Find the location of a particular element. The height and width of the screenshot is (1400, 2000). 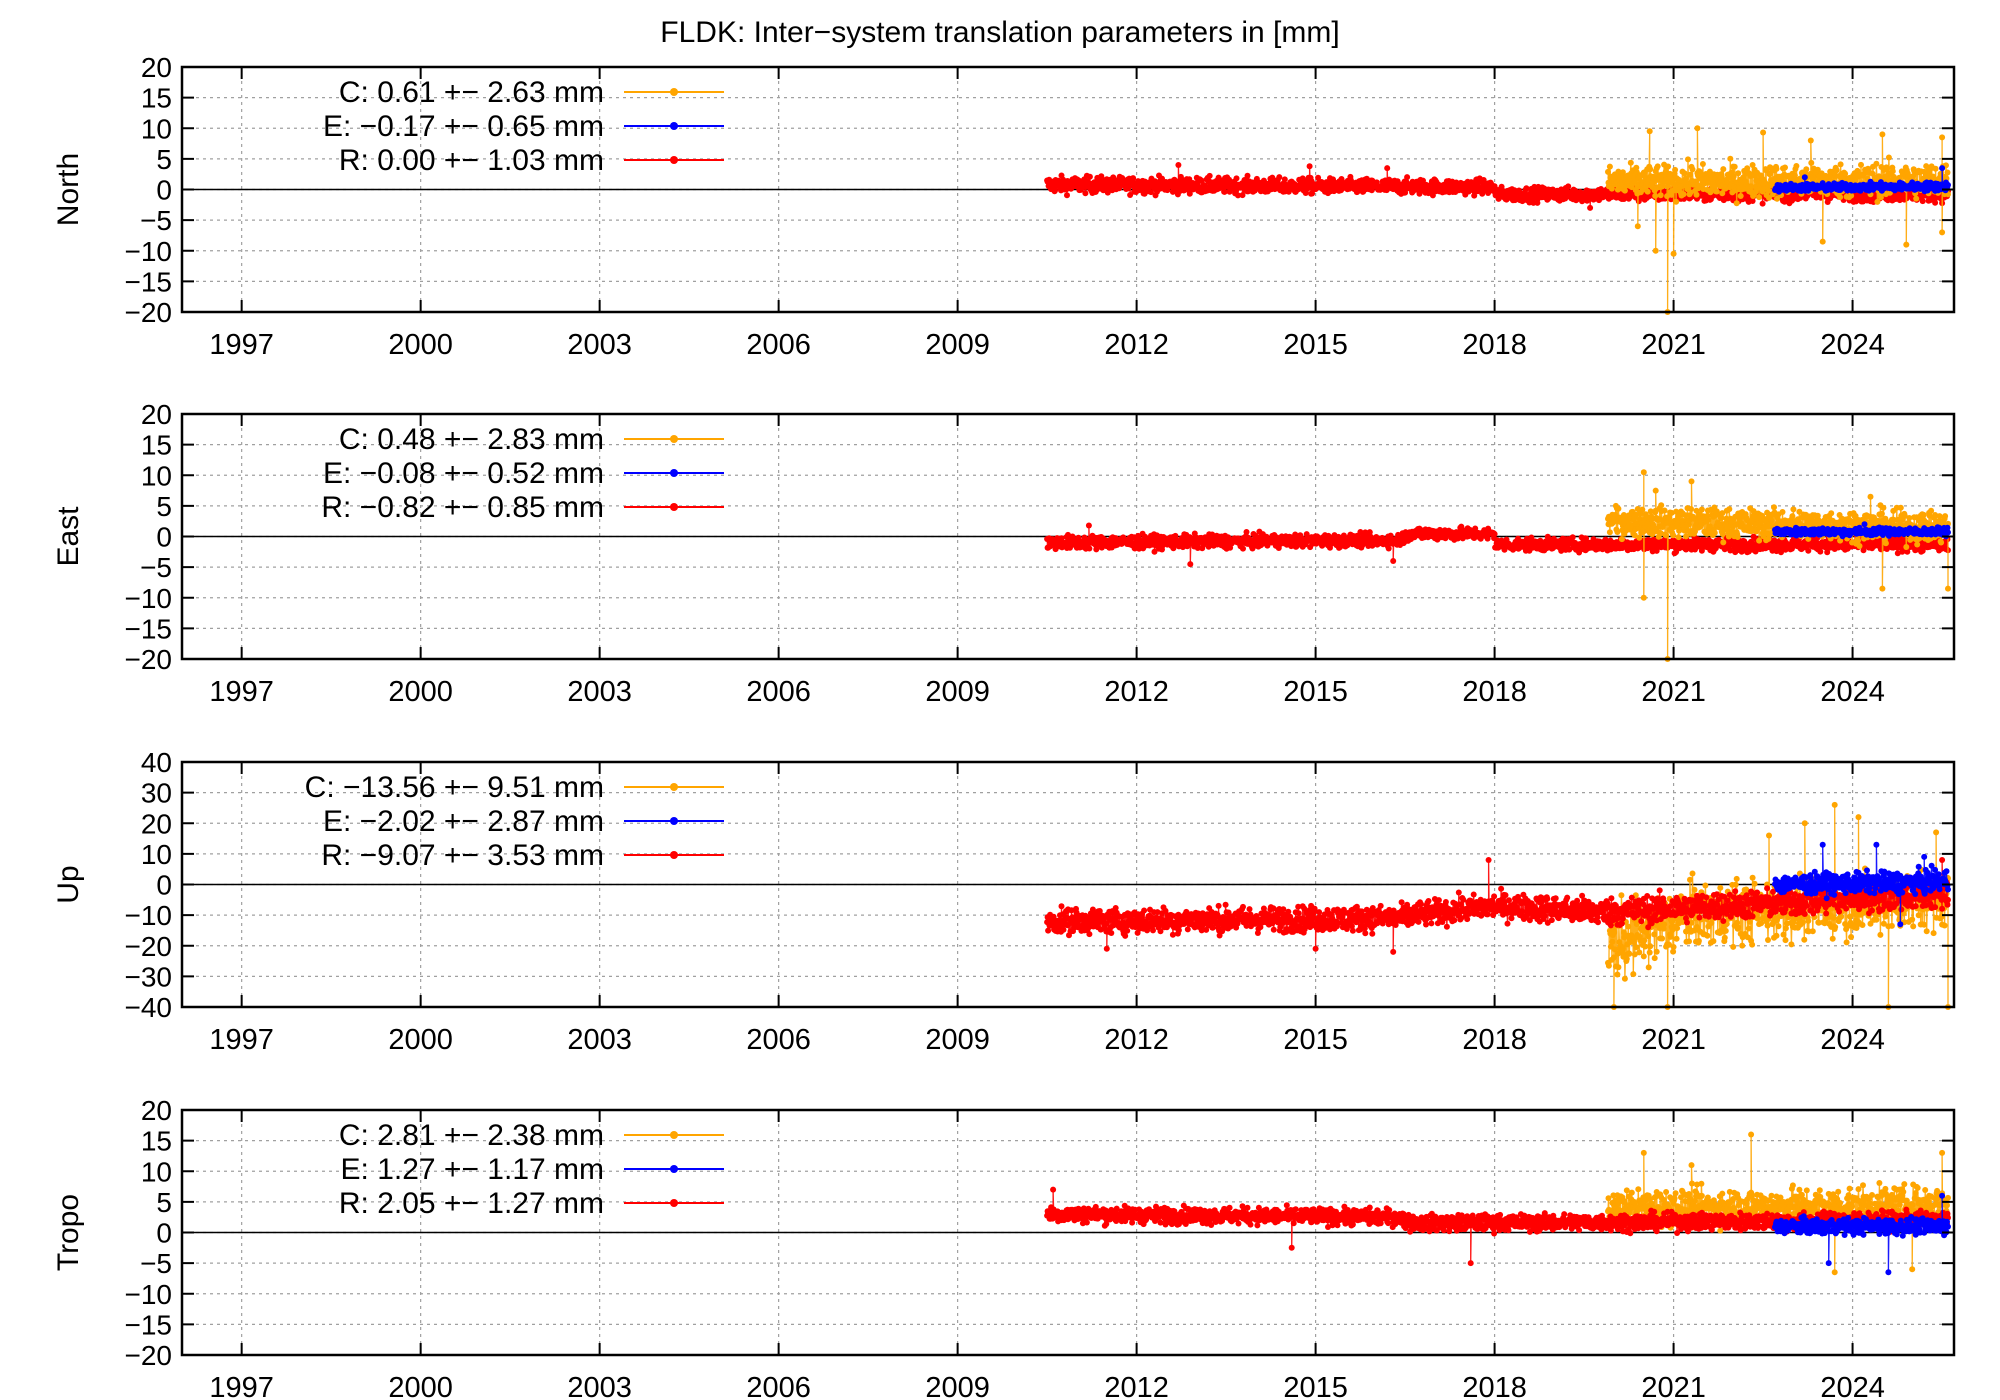

x-tick-label: 1997 is located at coordinates (241, 345).